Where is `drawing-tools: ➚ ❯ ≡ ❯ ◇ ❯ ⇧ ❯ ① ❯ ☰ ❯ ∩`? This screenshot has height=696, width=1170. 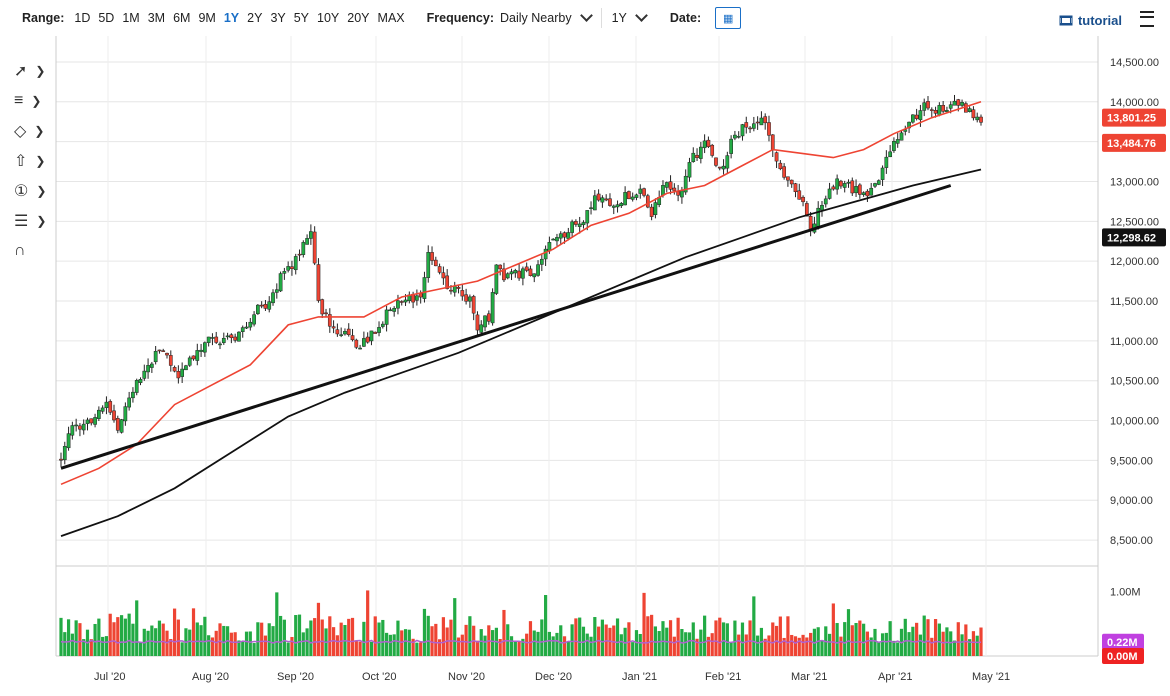
drawing-tools: ➚ ❯ ≡ ❯ ◇ ❯ ⇧ ❯ ① ❯ ☰ ❯ ∩ is located at coordinates (34, 161).